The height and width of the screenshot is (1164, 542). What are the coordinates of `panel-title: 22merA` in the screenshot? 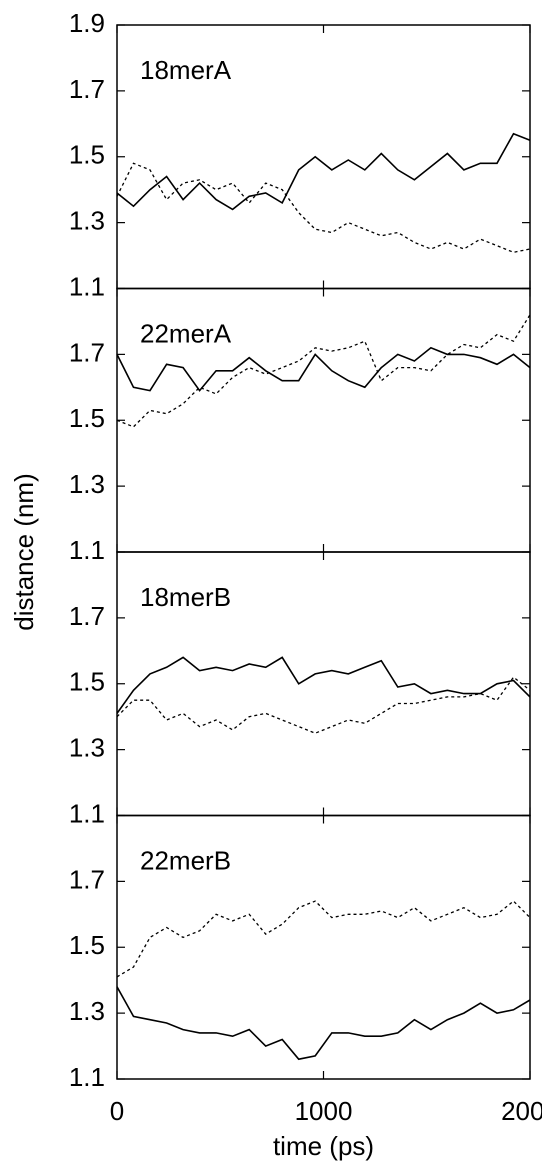 It's located at (186, 333).